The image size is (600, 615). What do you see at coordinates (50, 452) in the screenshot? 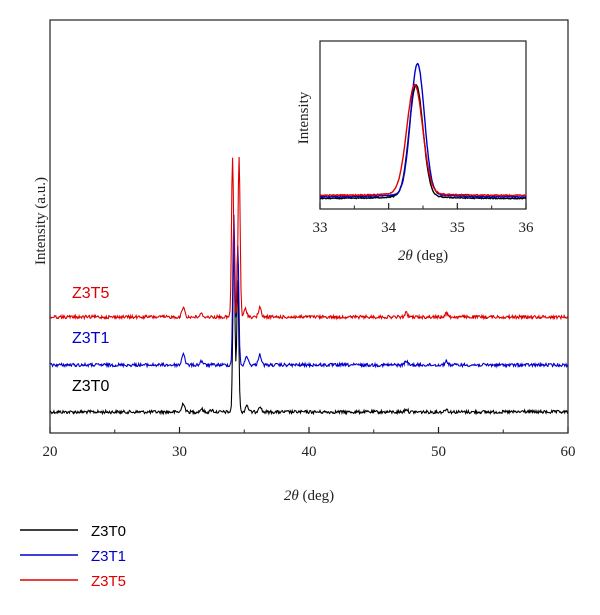
I see `main-x-tick-label: 20` at bounding box center [50, 452].